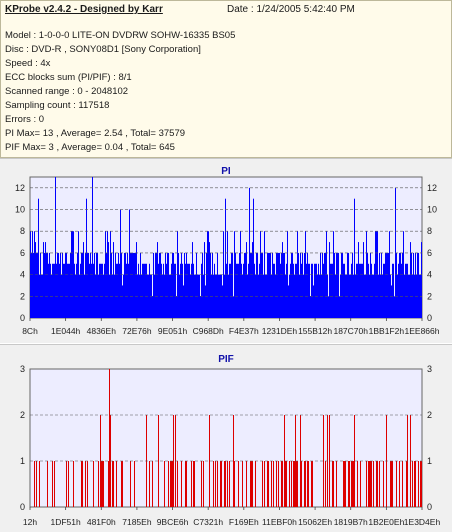 Image resolution: width=452 pixels, height=532 pixels. What do you see at coordinates (291, 9) in the screenshot?
I see `scan-date: Date : 1/24/2005 5:42:40 PM` at bounding box center [291, 9].